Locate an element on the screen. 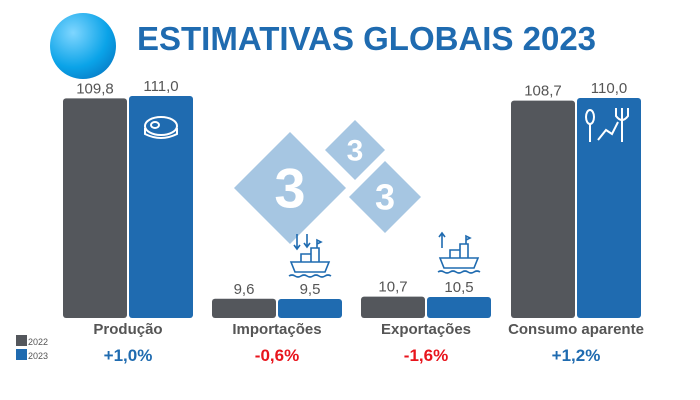 This screenshot has height=400, width=700. change-label: +1,0% is located at coordinates (128, 355).